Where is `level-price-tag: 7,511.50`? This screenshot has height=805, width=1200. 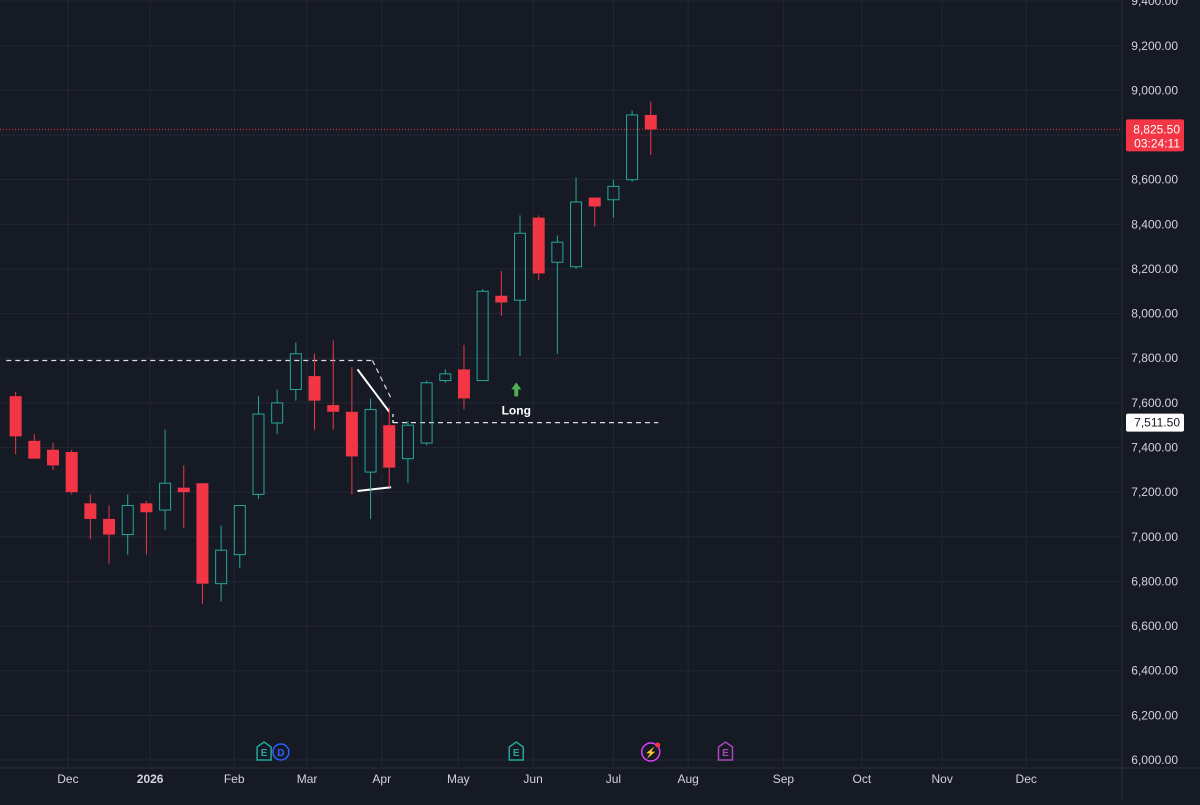
level-price-tag: 7,511.50 is located at coordinates (1155, 422).